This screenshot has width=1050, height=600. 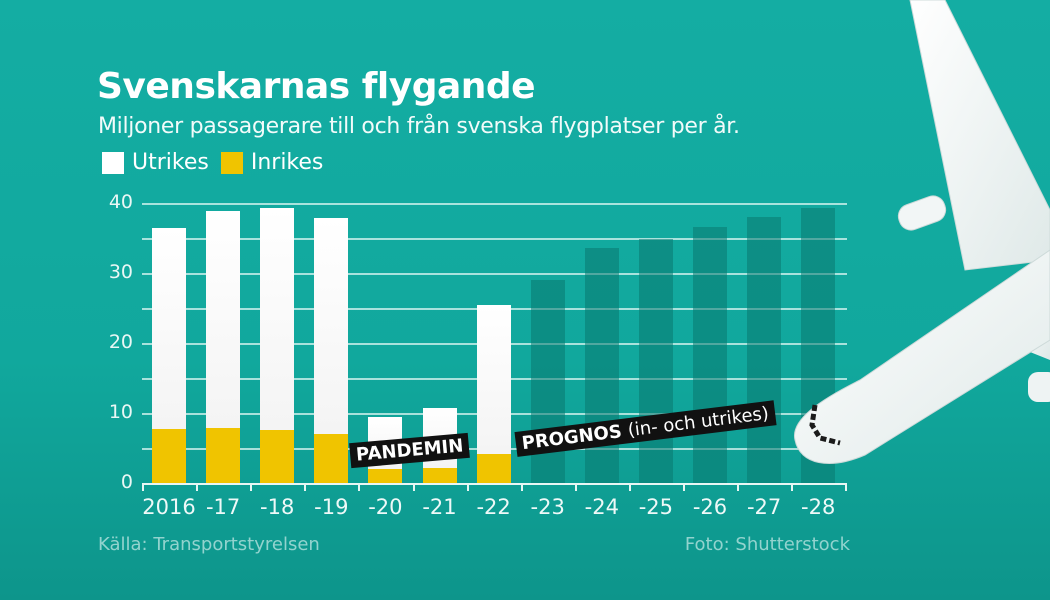 What do you see at coordinates (218, 162) in the screenshot?
I see `legend: Utrikes Inrikes` at bounding box center [218, 162].